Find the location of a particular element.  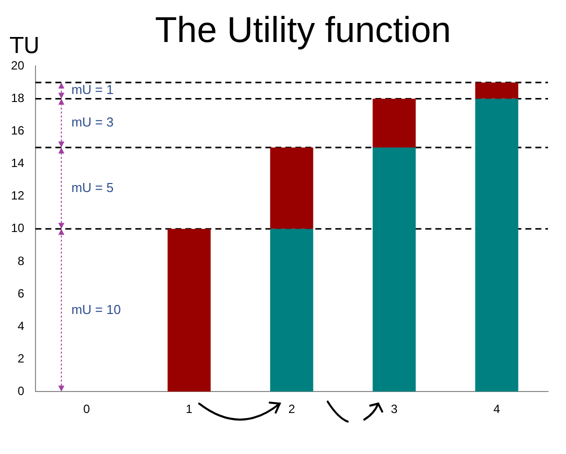

y-tick-label: 4 is located at coordinates (21, 325).